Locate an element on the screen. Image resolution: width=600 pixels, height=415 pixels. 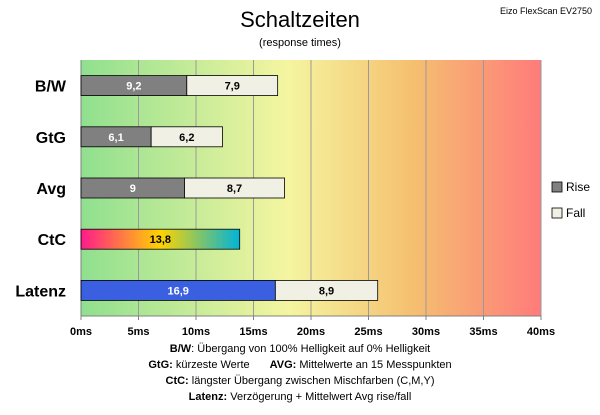
note-avg-text: Mittelwerte an 15 Messpunkten is located at coordinates (373, 365).